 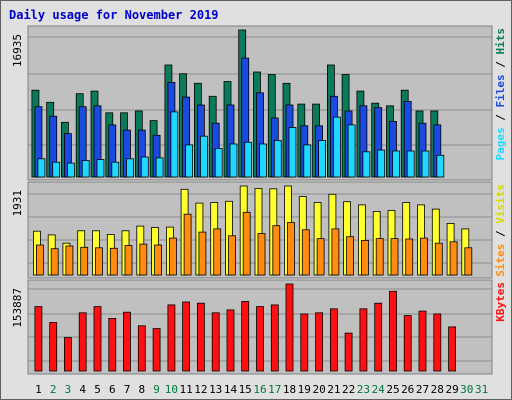 I want to click on kbytes-series-label: KBytes, so click(x=500, y=302).